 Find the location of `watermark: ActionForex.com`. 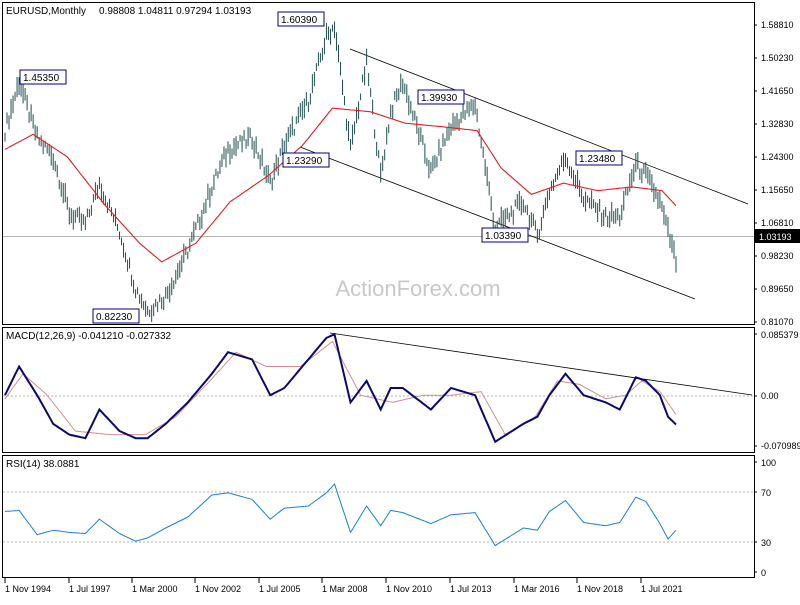

watermark: ActionForex.com is located at coordinates (417, 288).